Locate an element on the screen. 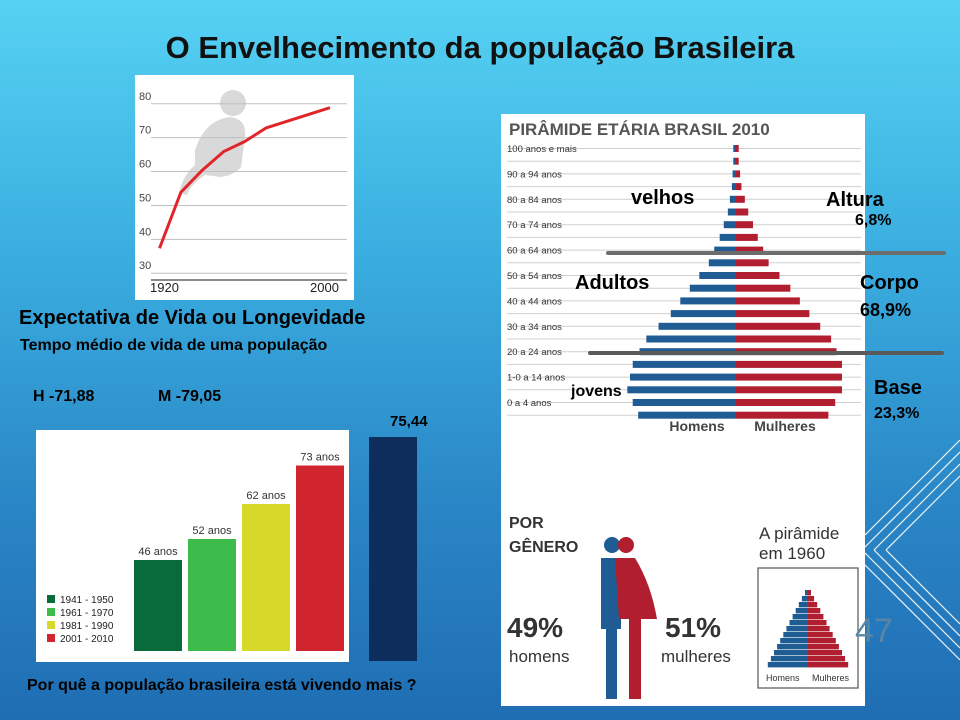 The image size is (960, 720). life-expectancy-chart-panel: 30 40 50 60 70 80 1920 2000 is located at coordinates (244, 187).